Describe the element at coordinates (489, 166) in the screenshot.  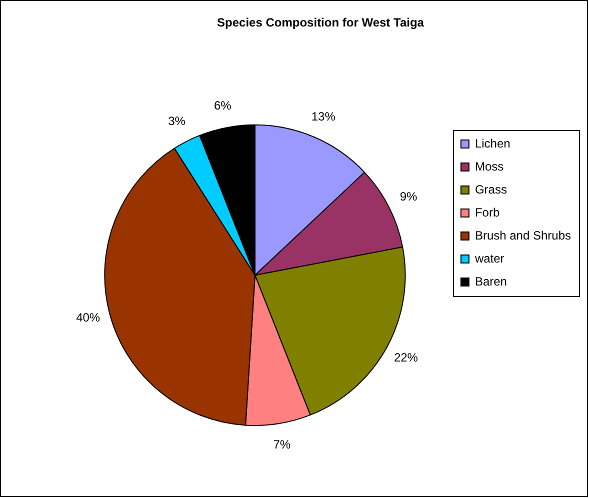
I see `legend-label: Moss` at that location.